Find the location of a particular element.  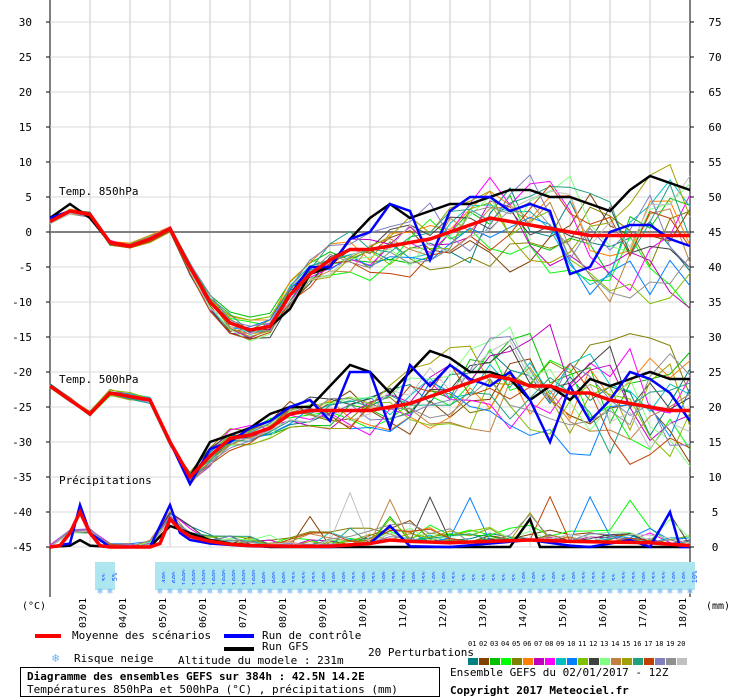

legend-gfs-label: Run GFS is located at coordinates (285, 646).